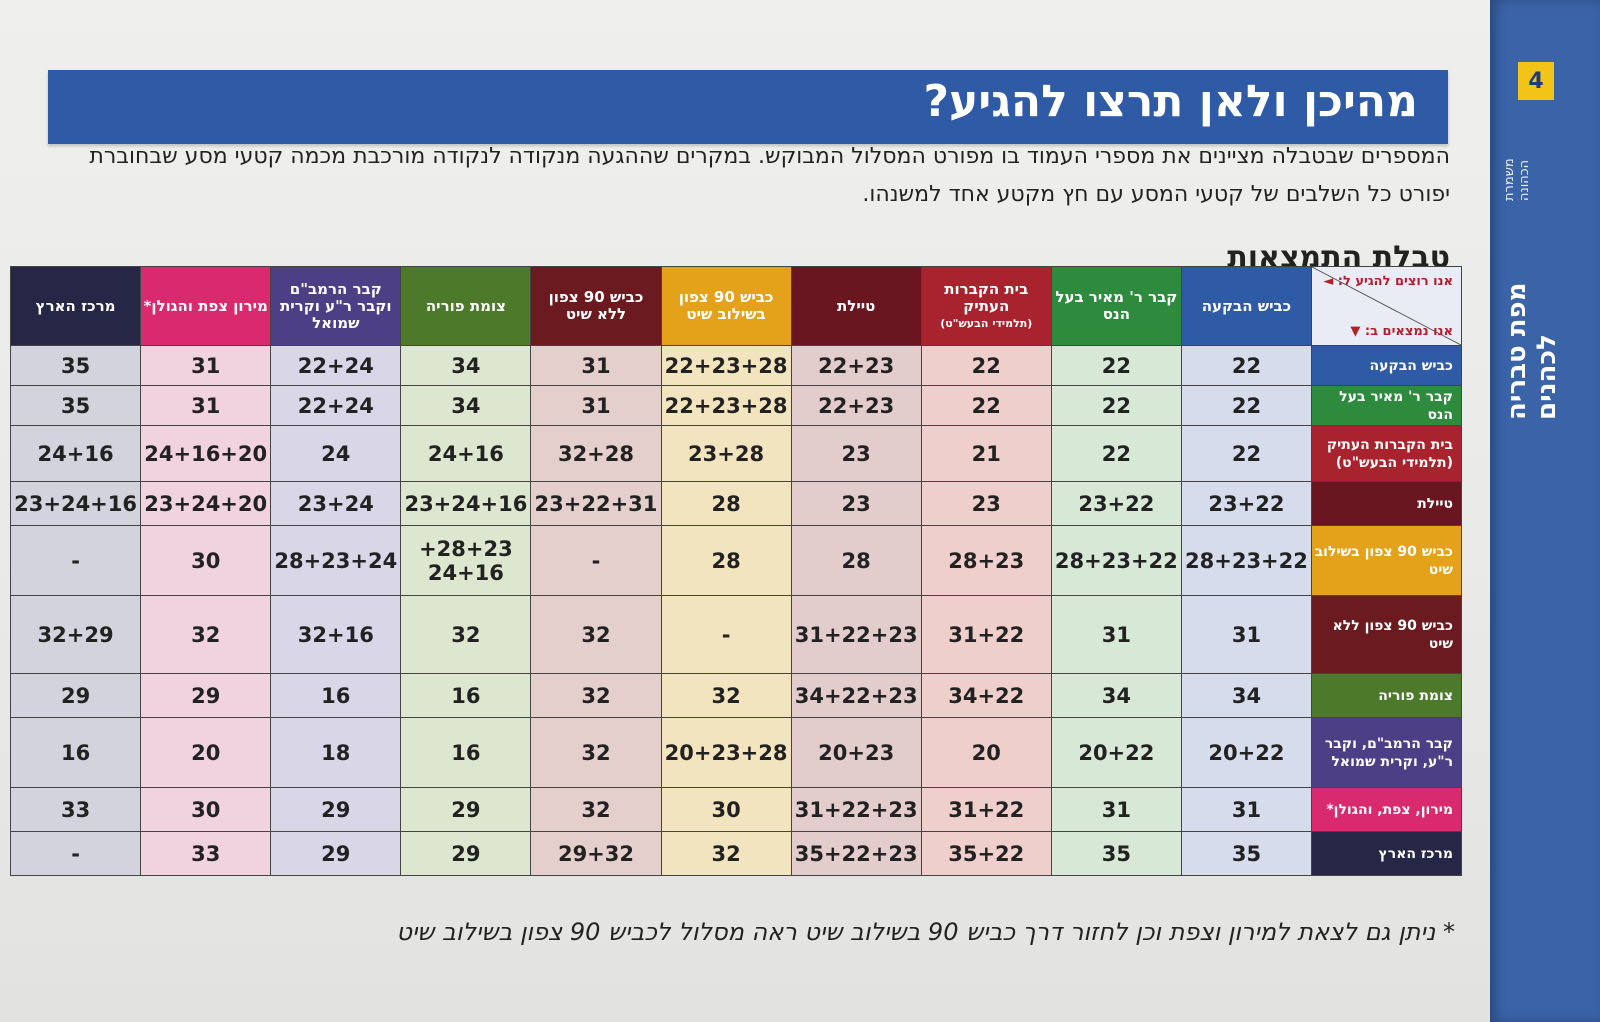 This screenshot has width=1600, height=1022. What do you see at coordinates (1386, 503) in the screenshot?
I see `row-header: טיילת` at bounding box center [1386, 503].